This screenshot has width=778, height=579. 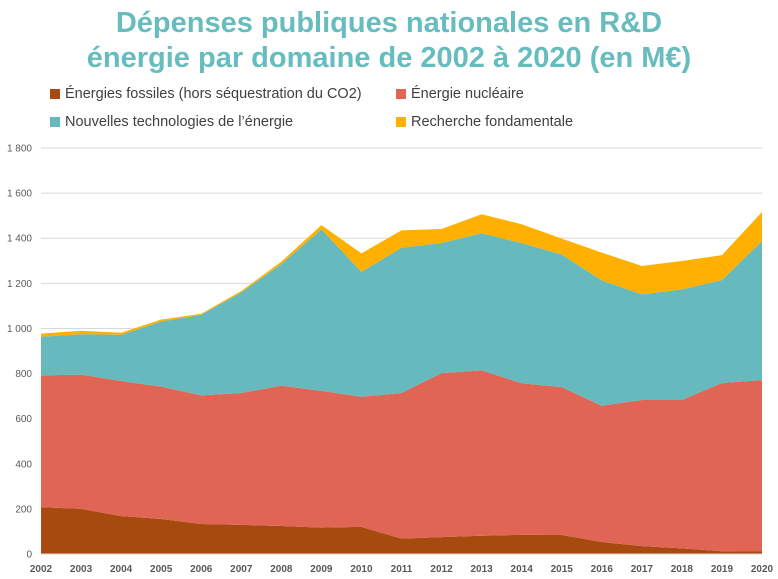 I want to click on y-tick-label: 400, so click(x=23, y=464).